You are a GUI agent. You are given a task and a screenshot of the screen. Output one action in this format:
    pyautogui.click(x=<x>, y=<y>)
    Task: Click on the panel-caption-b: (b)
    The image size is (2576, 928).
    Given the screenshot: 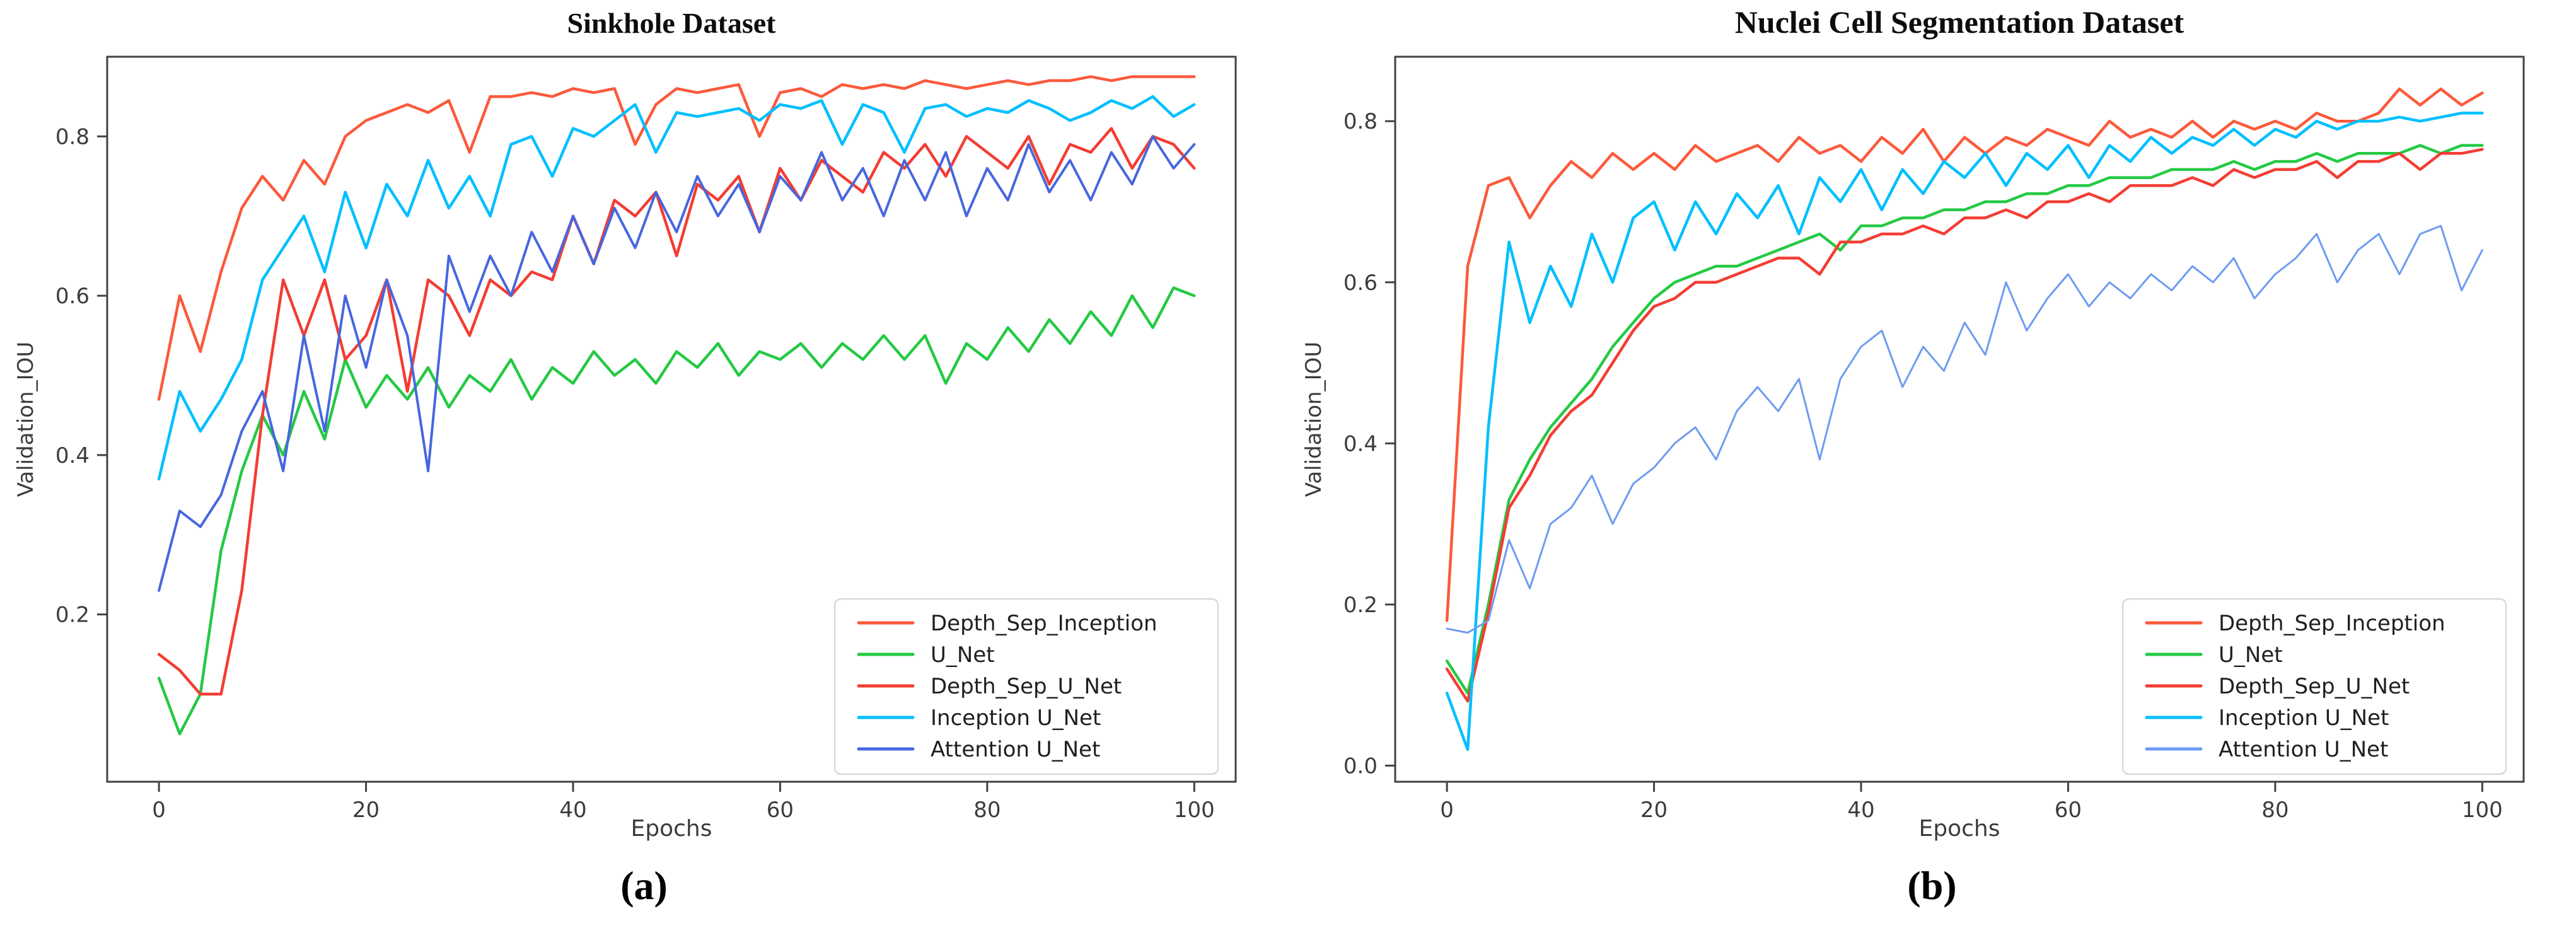 What is the action you would take?
    pyautogui.click(x=1932, y=886)
    